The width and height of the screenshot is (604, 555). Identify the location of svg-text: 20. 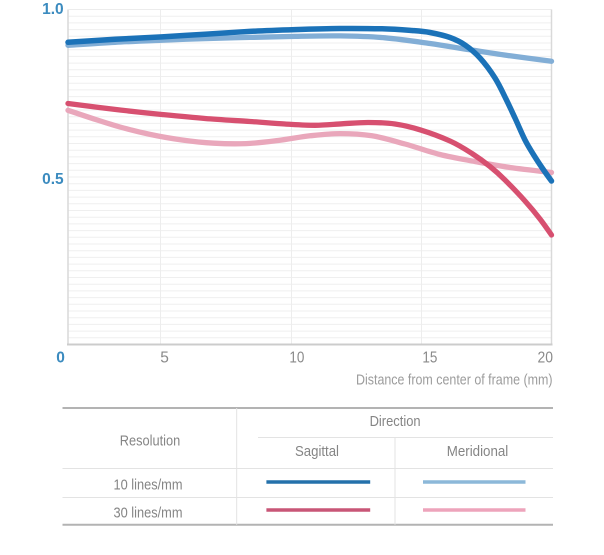
(546, 357).